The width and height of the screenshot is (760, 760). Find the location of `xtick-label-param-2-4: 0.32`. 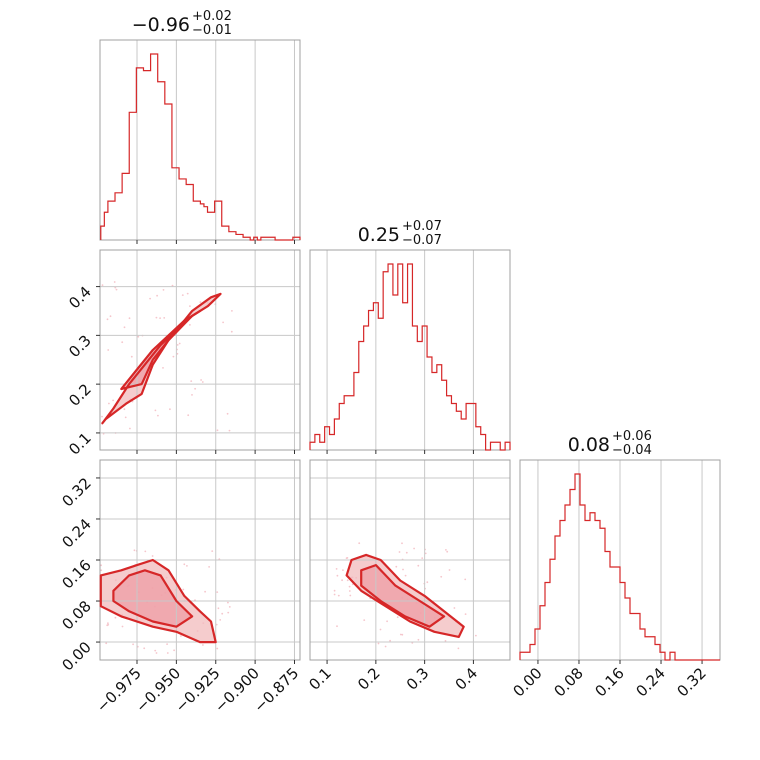

xtick-label-param-2-4: 0.32 is located at coordinates (692, 682).